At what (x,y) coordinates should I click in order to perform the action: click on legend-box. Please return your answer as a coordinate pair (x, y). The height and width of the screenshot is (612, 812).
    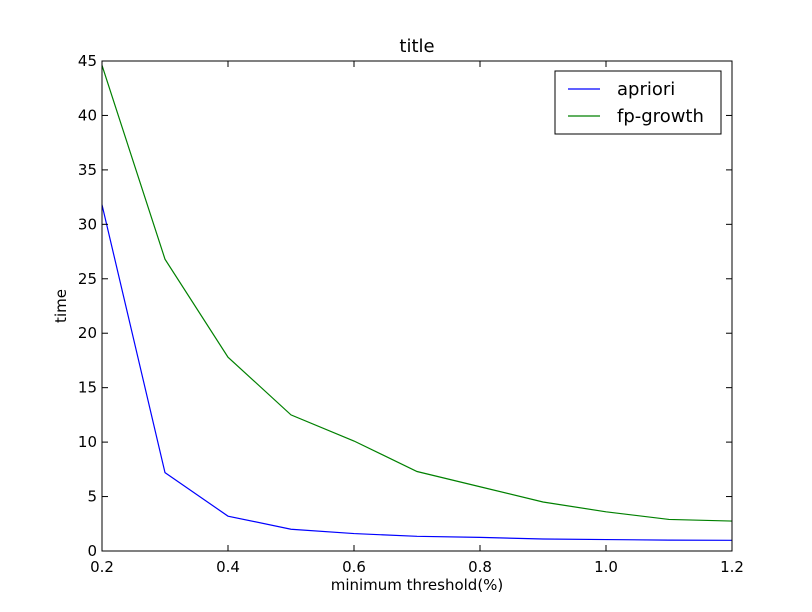
    Looking at the image, I should click on (638, 102).